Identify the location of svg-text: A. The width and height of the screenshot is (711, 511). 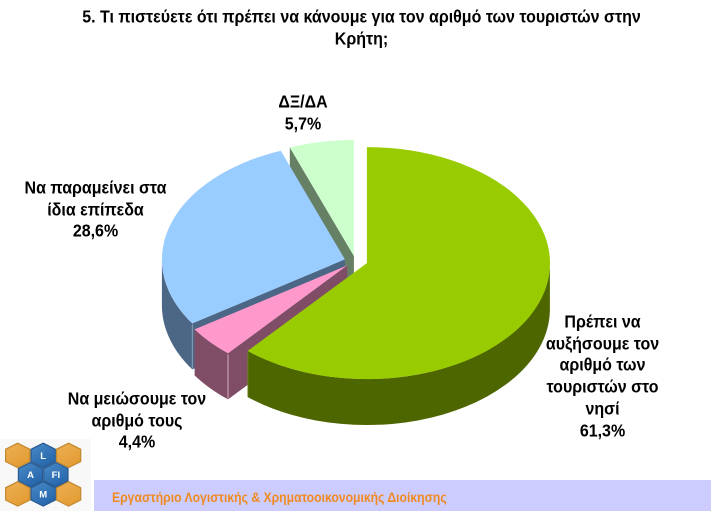
(30, 475).